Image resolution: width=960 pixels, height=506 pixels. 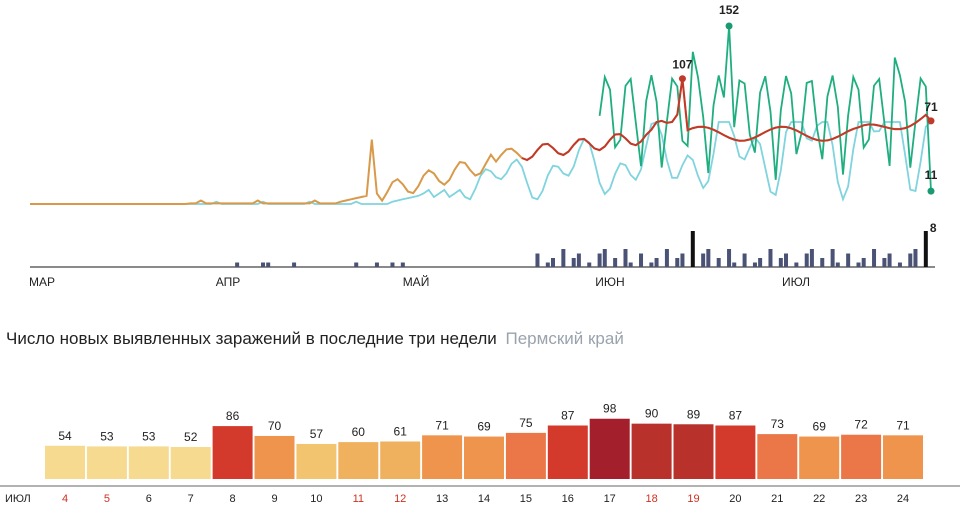 I want to click on red-avg-line, so click(x=726, y=120).